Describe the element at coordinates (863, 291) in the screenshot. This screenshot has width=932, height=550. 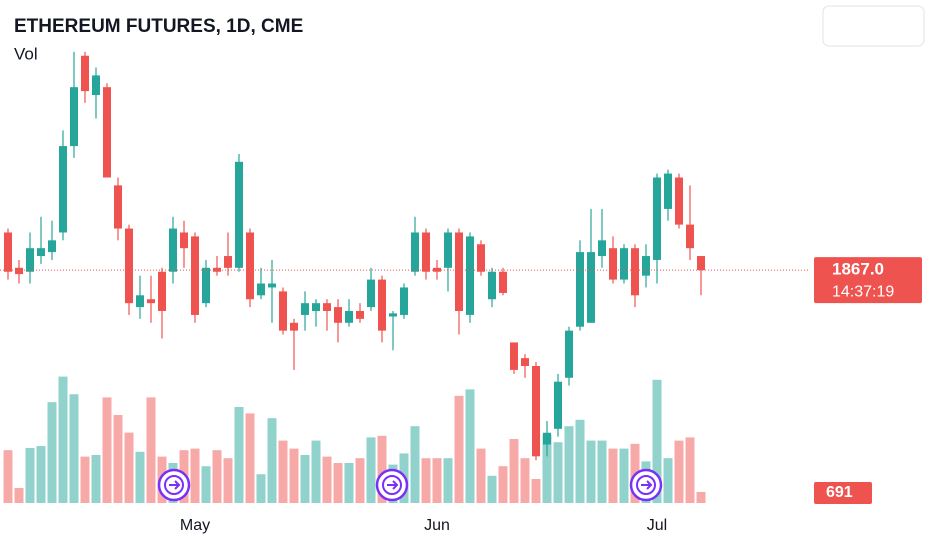
I see `countdown-label: 14:37:19` at that location.